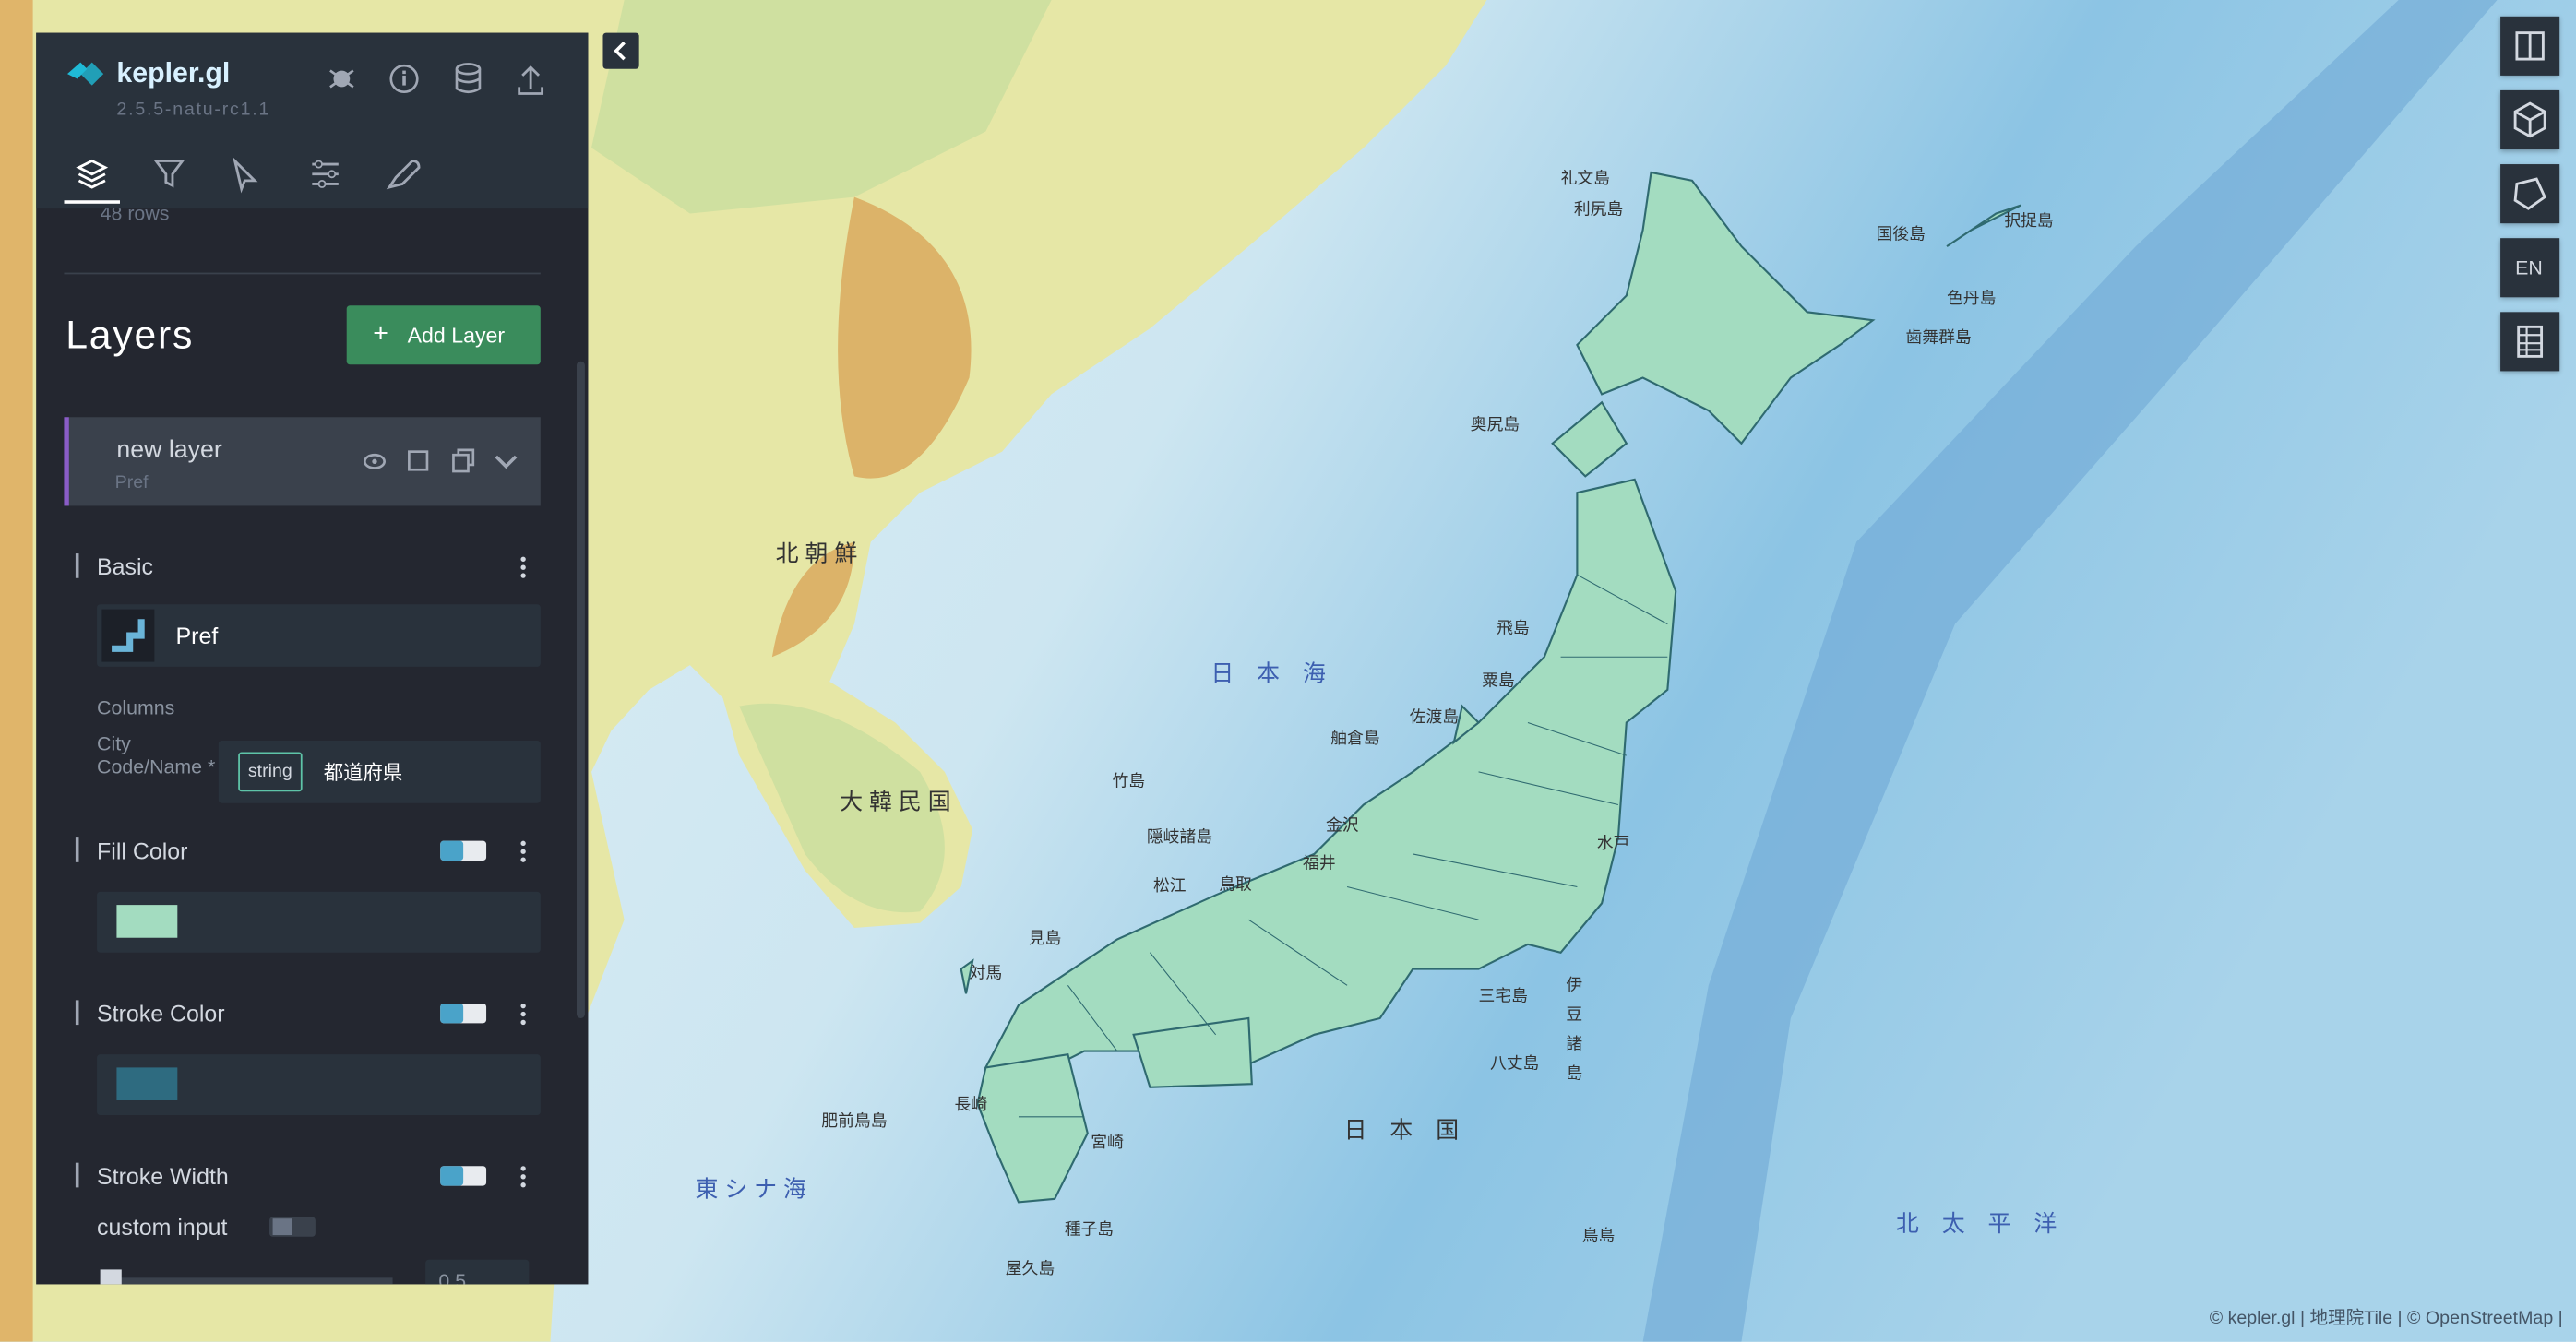 The height and width of the screenshot is (1342, 2576). I want to click on version: 2.5.5-natu-rc1.1, so click(193, 110).